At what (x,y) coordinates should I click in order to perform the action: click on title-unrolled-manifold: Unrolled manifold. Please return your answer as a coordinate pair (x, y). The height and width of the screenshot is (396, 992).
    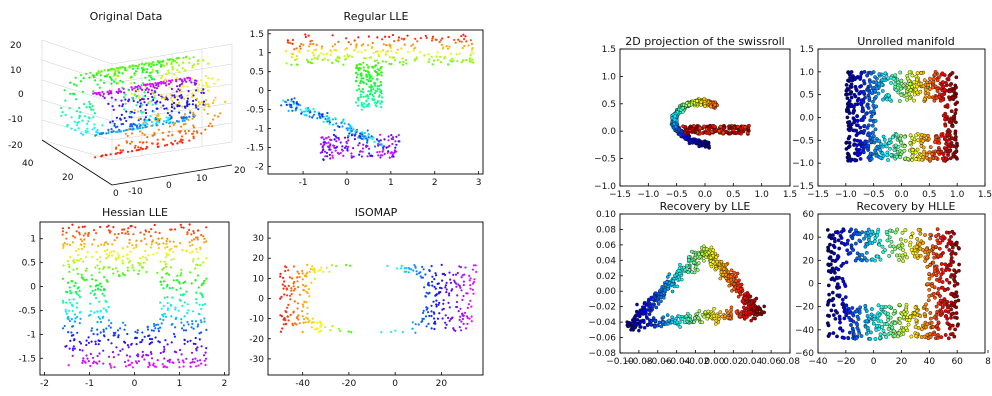
    Looking at the image, I should click on (906, 41).